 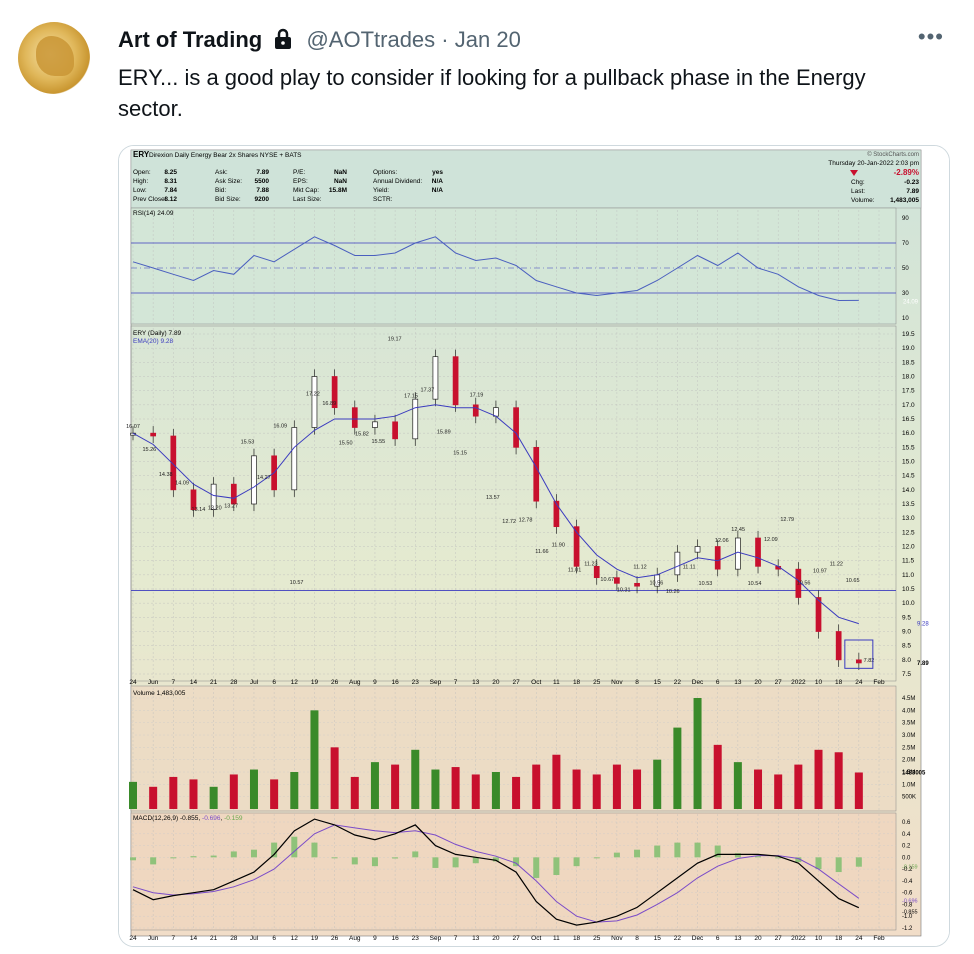 I want to click on price-tick: 15.0, so click(x=908, y=462).